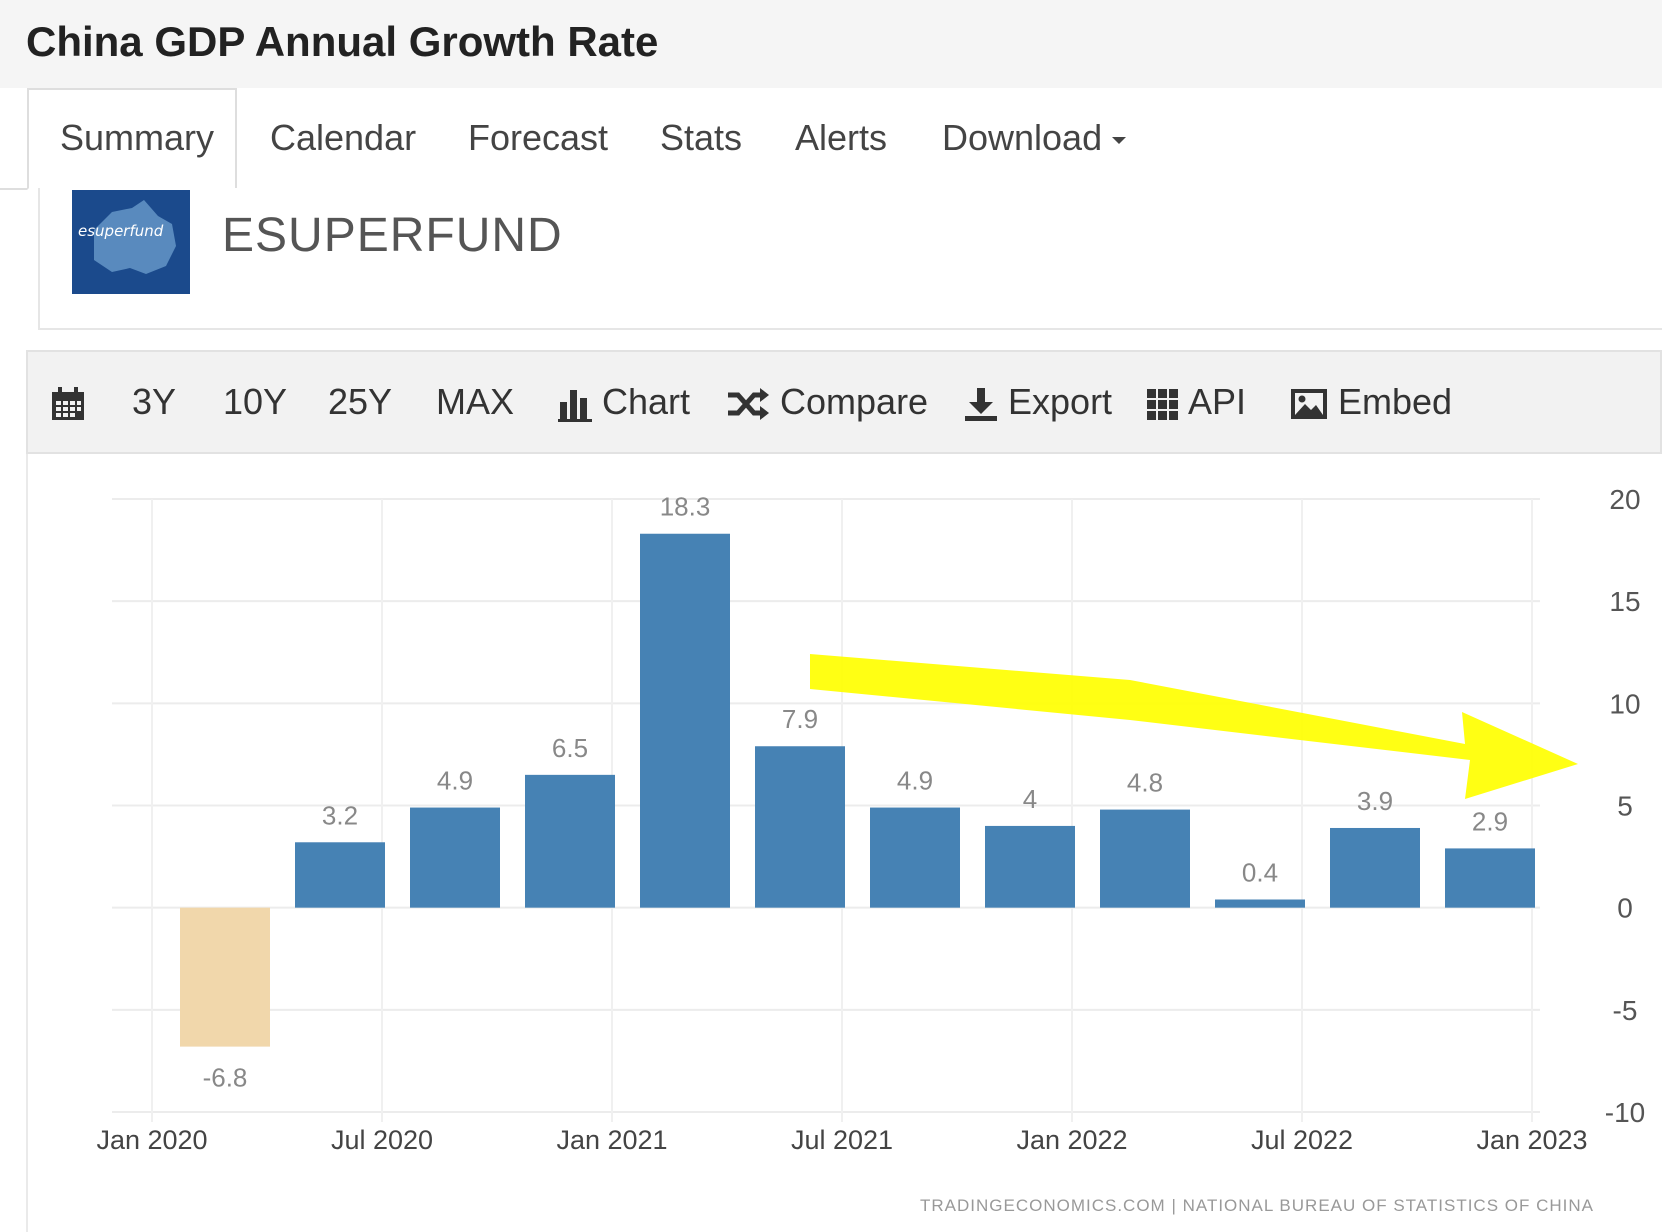 The image size is (1662, 1232). I want to click on bar-q2-2020, so click(340, 875).